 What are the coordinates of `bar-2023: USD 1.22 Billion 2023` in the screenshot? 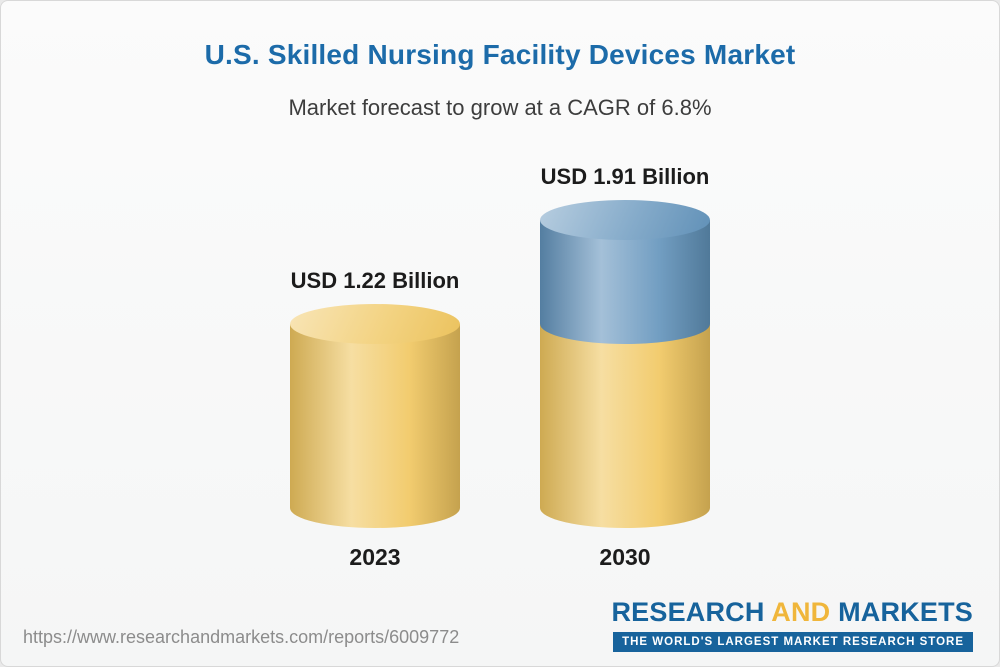 It's located at (375, 419).